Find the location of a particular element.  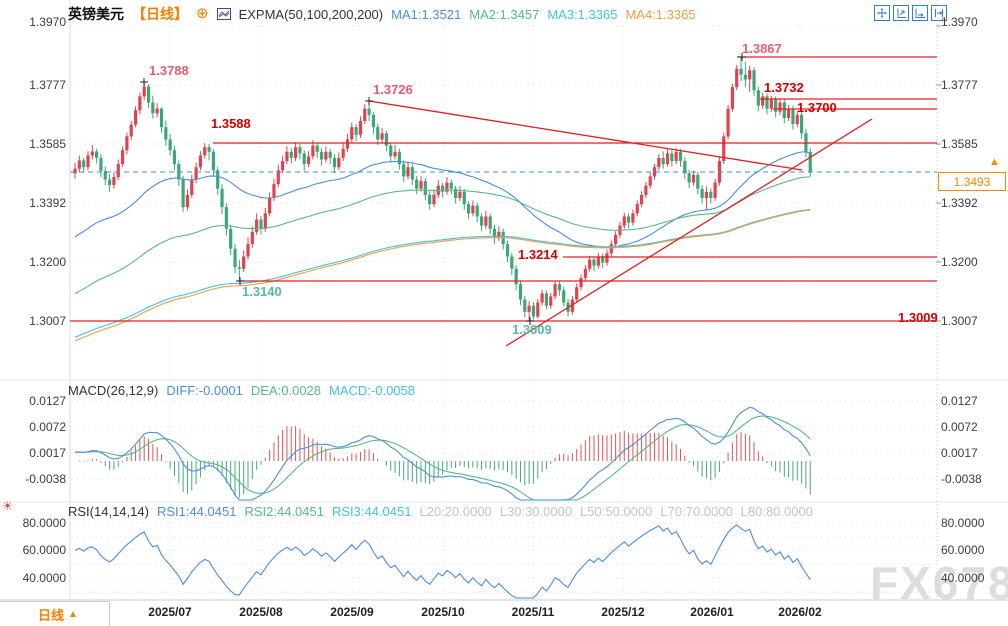

rsi-l50-label: L50:50.0000 is located at coordinates (616, 511).